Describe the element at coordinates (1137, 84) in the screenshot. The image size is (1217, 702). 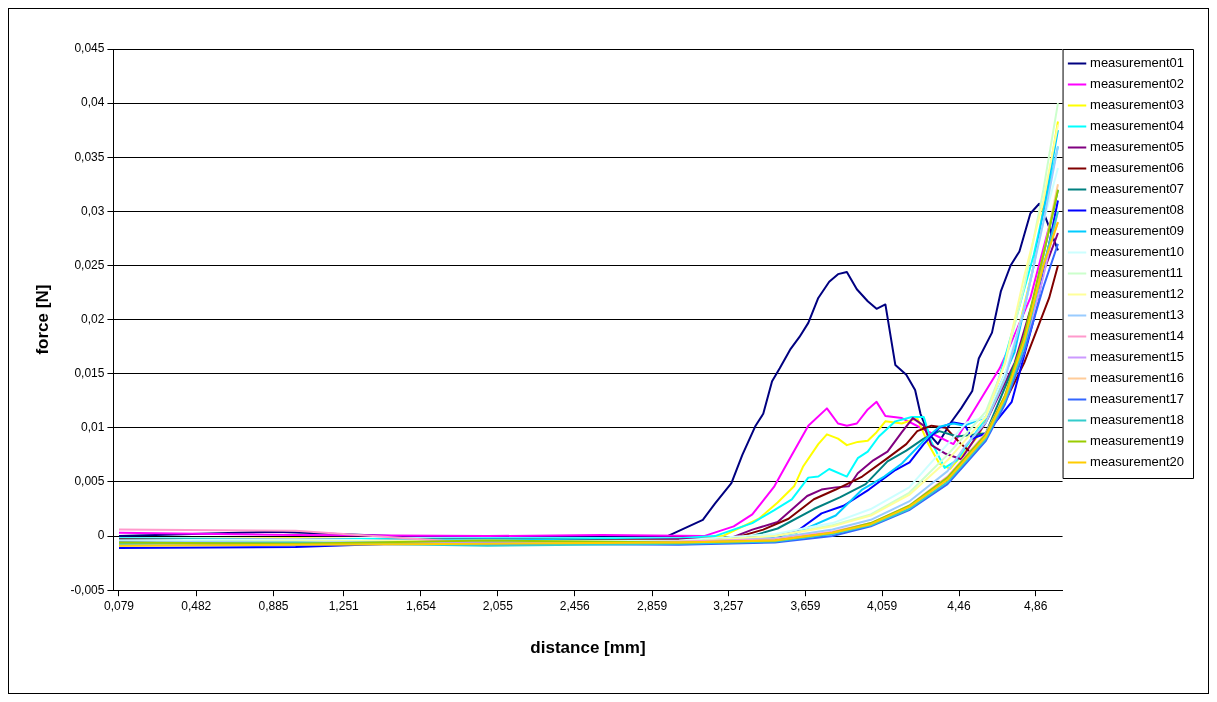
I see `legend-label: measurement02` at that location.